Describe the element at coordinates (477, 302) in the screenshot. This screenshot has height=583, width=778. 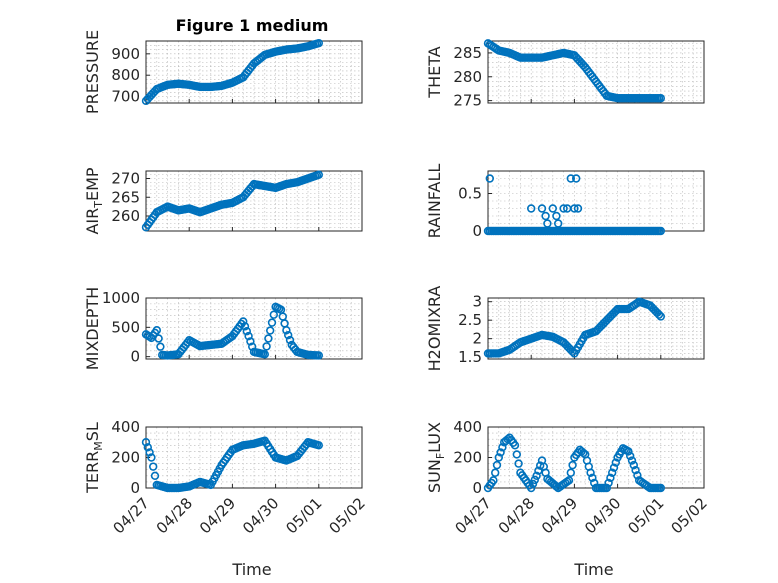
I see `y-tick-label: 3` at that location.